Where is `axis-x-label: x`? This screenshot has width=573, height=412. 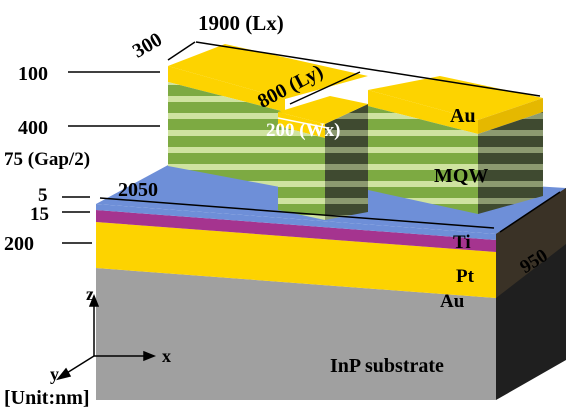 axis-x-label: x is located at coordinates (166, 356).